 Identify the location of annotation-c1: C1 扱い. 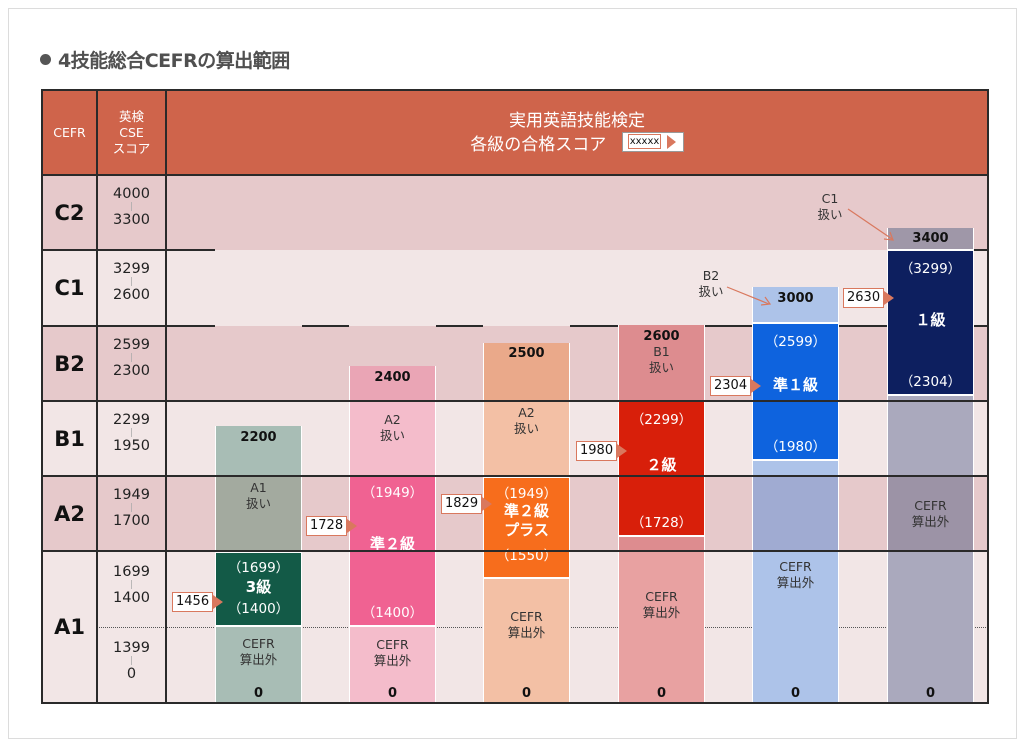
(830, 207).